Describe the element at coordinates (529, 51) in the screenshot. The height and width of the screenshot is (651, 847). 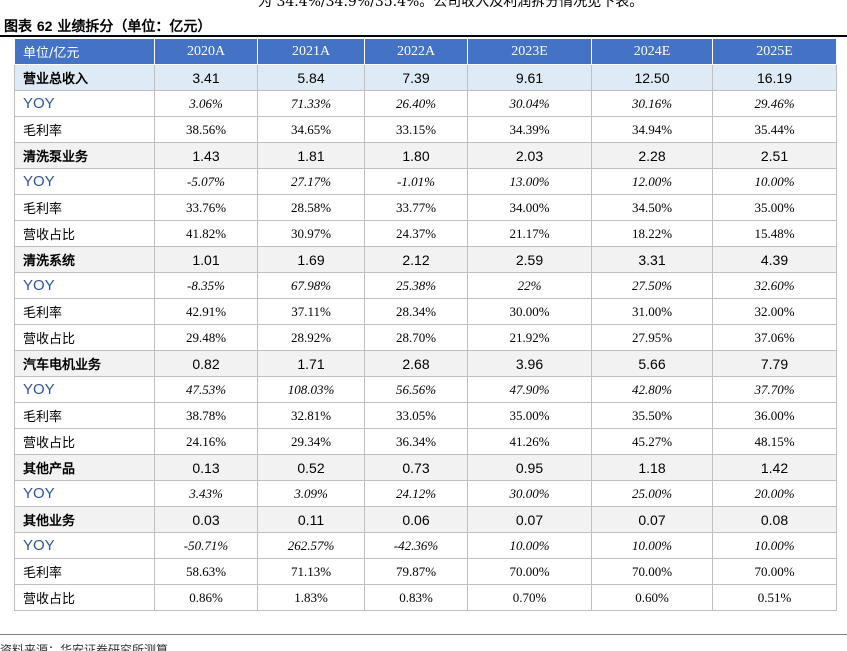
I see `header-year: 2023E` at that location.